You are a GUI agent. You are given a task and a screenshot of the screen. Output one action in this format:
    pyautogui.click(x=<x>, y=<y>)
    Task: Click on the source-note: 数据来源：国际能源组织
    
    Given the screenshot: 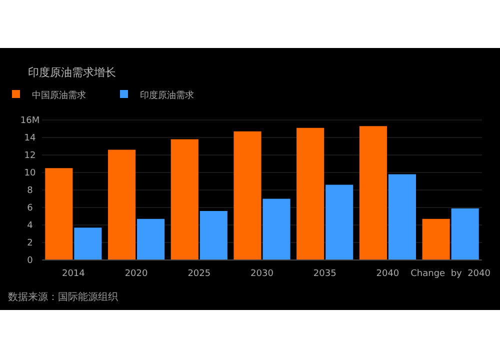 What is the action you would take?
    pyautogui.click(x=63, y=297)
    